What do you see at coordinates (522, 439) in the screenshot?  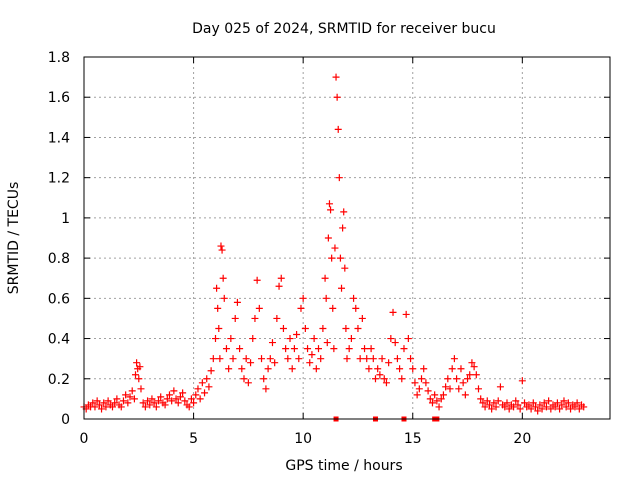 I see `x-tick-label: 20` at bounding box center [522, 439].